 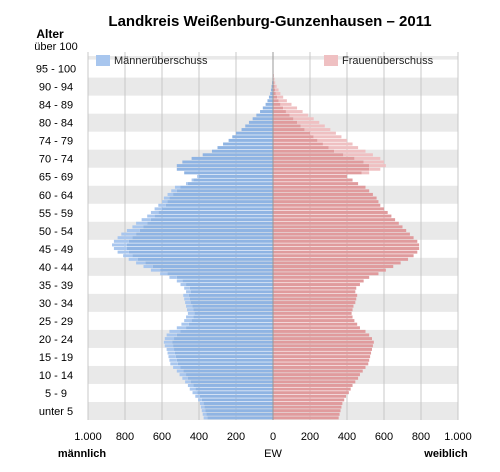 What do you see at coordinates (162, 437) in the screenshot?
I see `x-tick-label: 600` at bounding box center [162, 437].